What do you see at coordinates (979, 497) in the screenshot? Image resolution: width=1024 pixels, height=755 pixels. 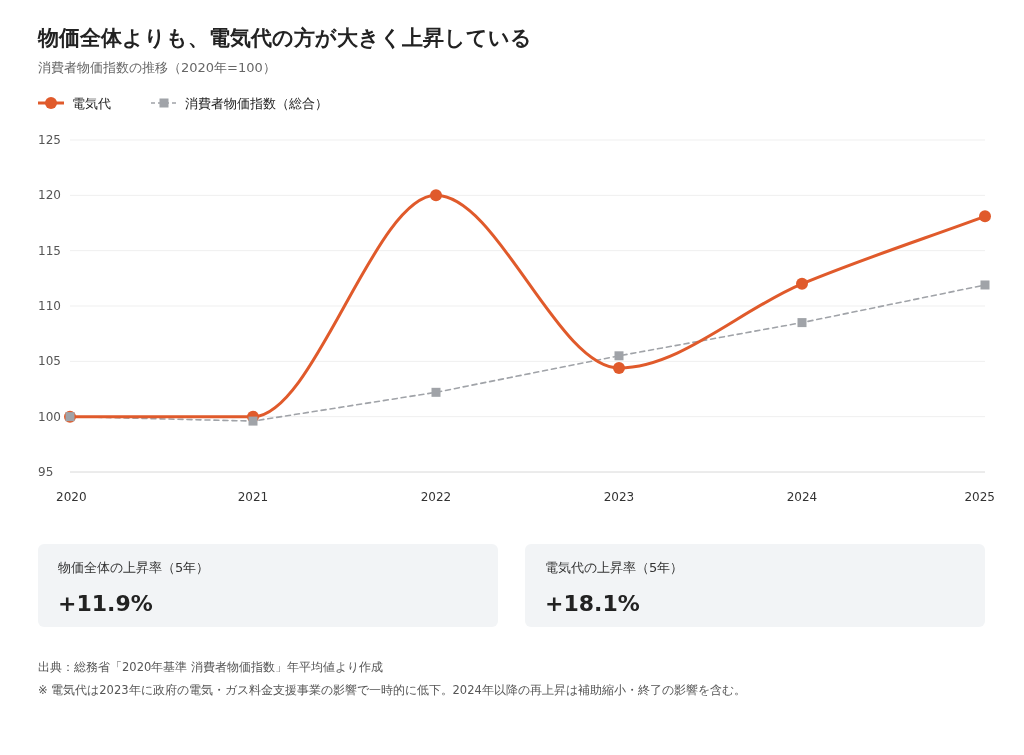 I see `x-tick-label: 2025` at bounding box center [979, 497].